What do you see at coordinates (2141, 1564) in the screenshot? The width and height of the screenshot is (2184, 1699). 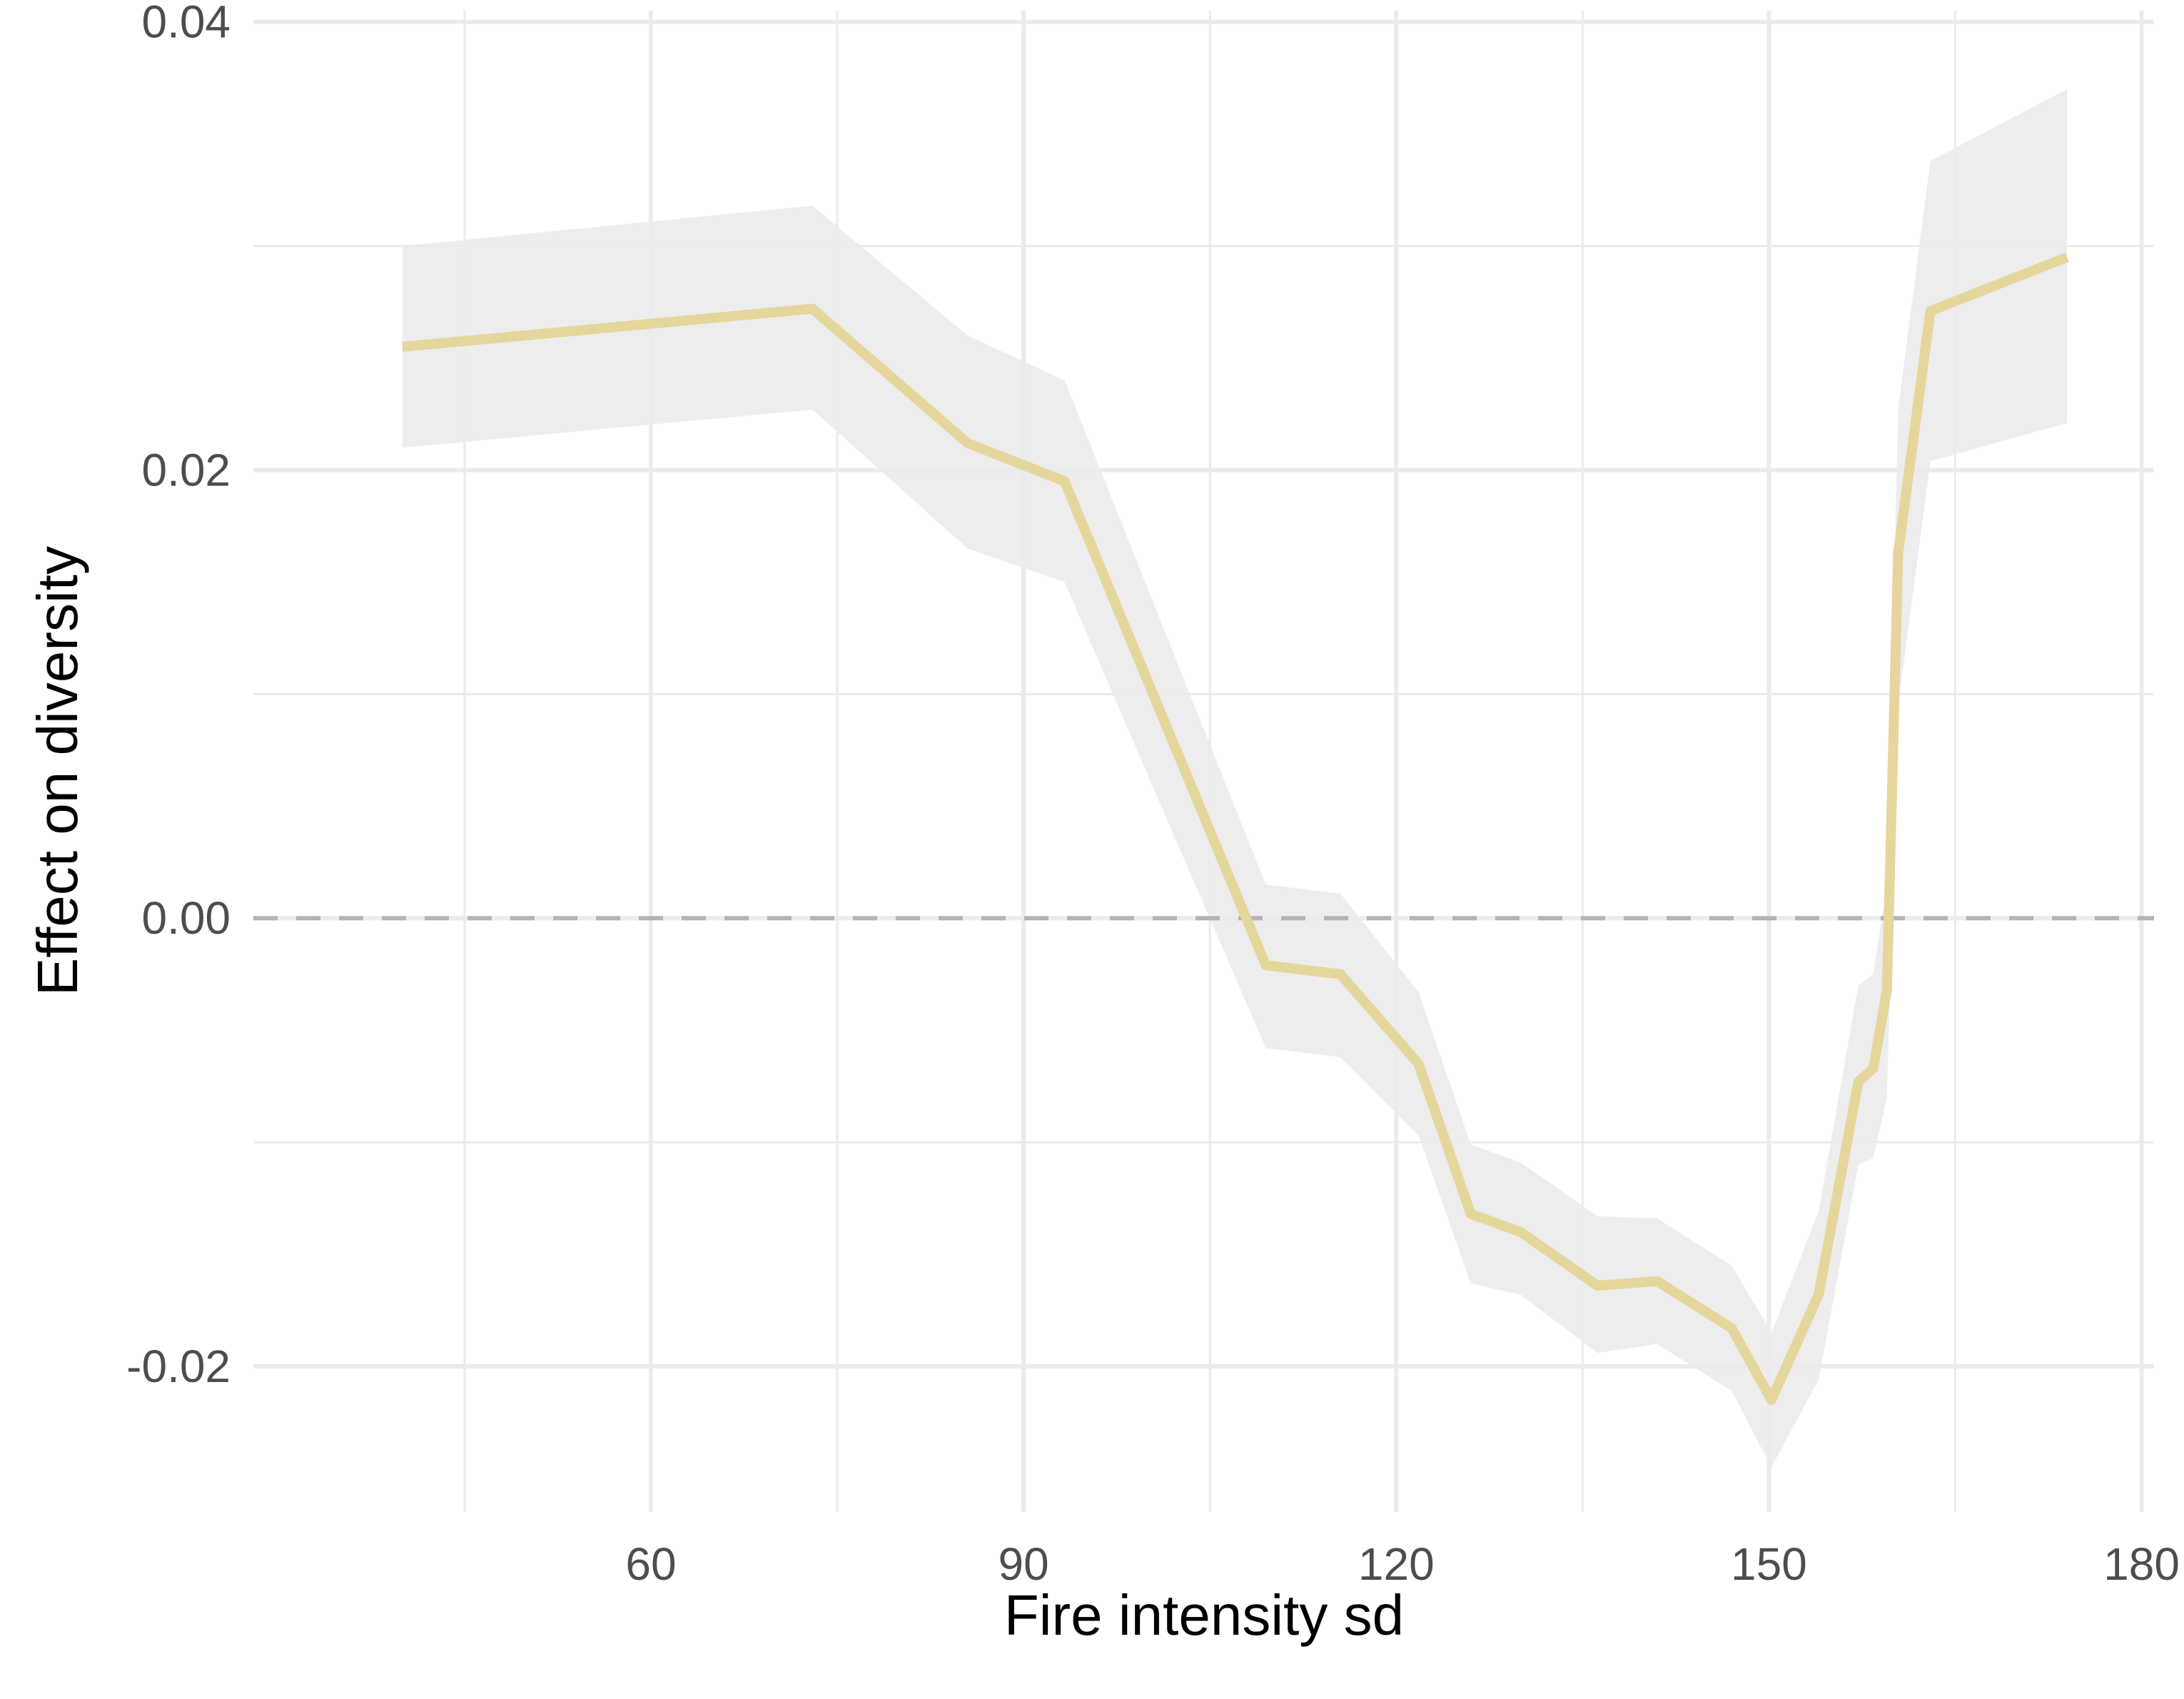 I see `x-tick-label: 180` at bounding box center [2141, 1564].